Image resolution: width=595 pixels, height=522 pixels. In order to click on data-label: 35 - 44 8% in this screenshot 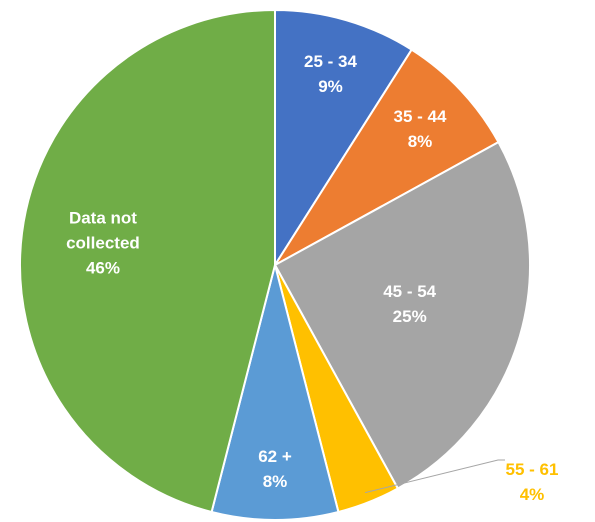, I will do `click(420, 129)`.